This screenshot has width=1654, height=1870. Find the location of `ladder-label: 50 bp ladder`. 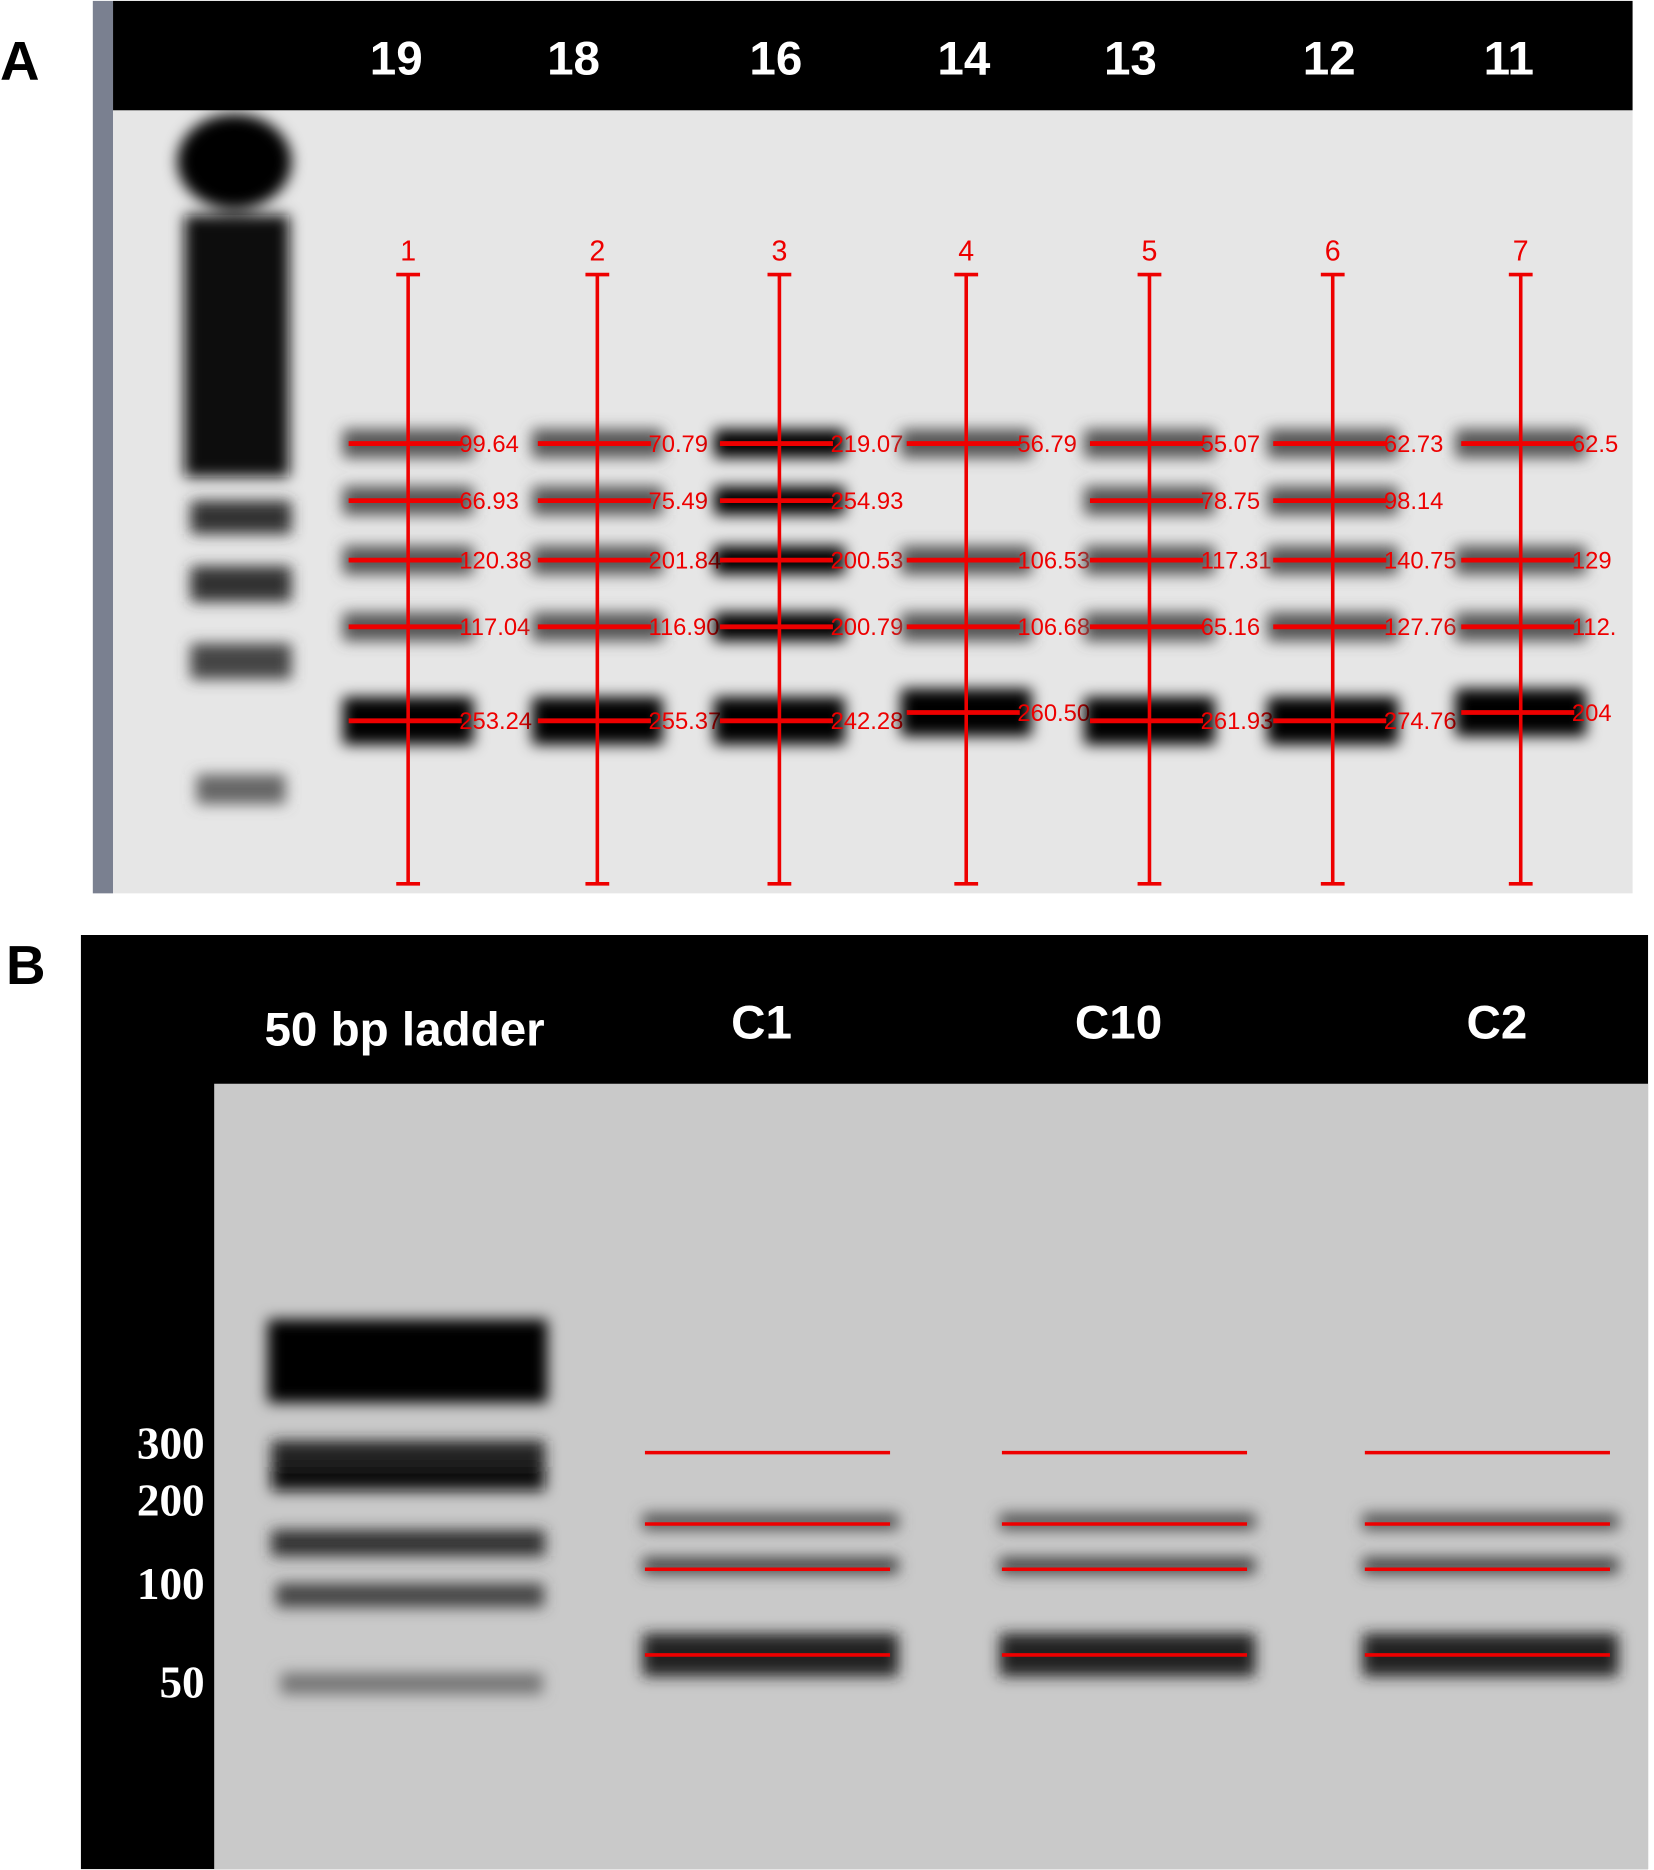

ladder-label: 50 bp ladder is located at coordinates (404, 1030).